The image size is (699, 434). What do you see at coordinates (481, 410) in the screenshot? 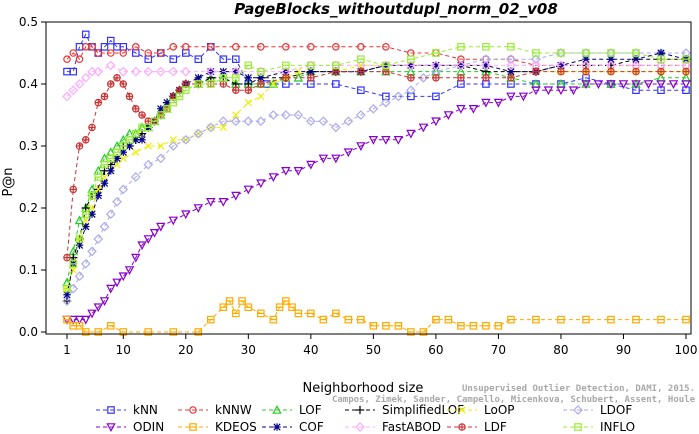
I see `legend-item-loop: LoOP` at bounding box center [481, 410].